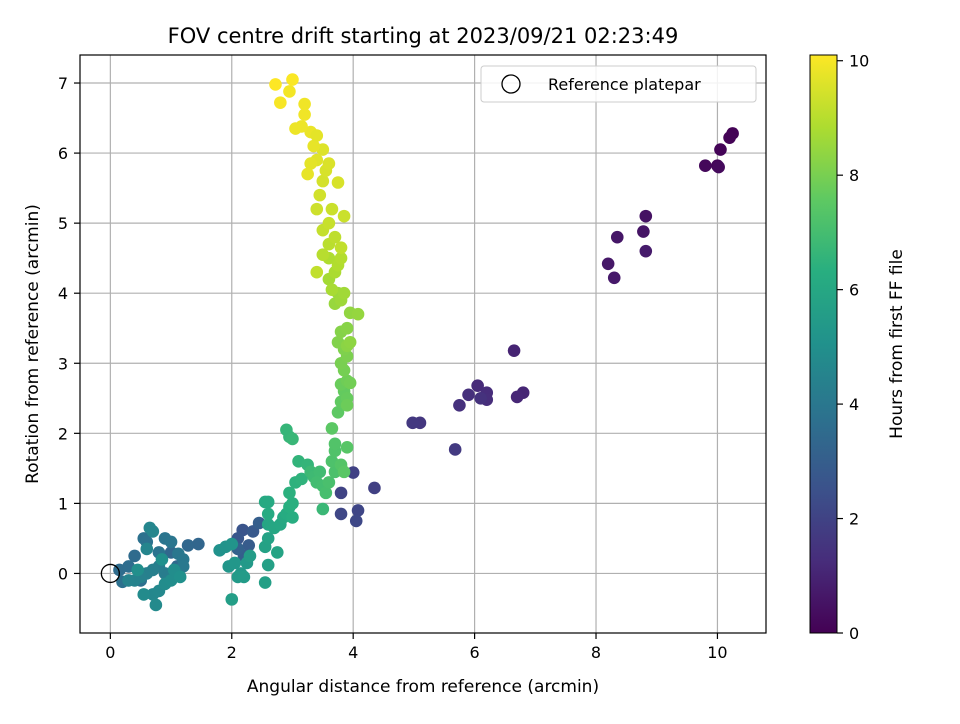  I want to click on colorbar-tick-label: 4, so click(854, 404).